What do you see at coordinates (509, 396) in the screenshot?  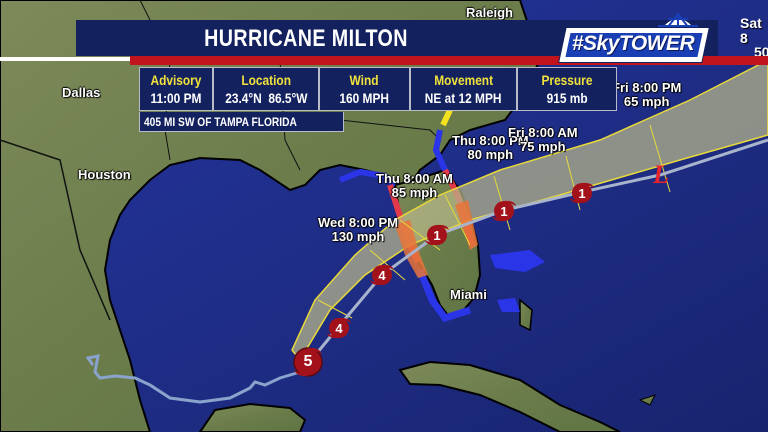 I see `cuba` at bounding box center [509, 396].